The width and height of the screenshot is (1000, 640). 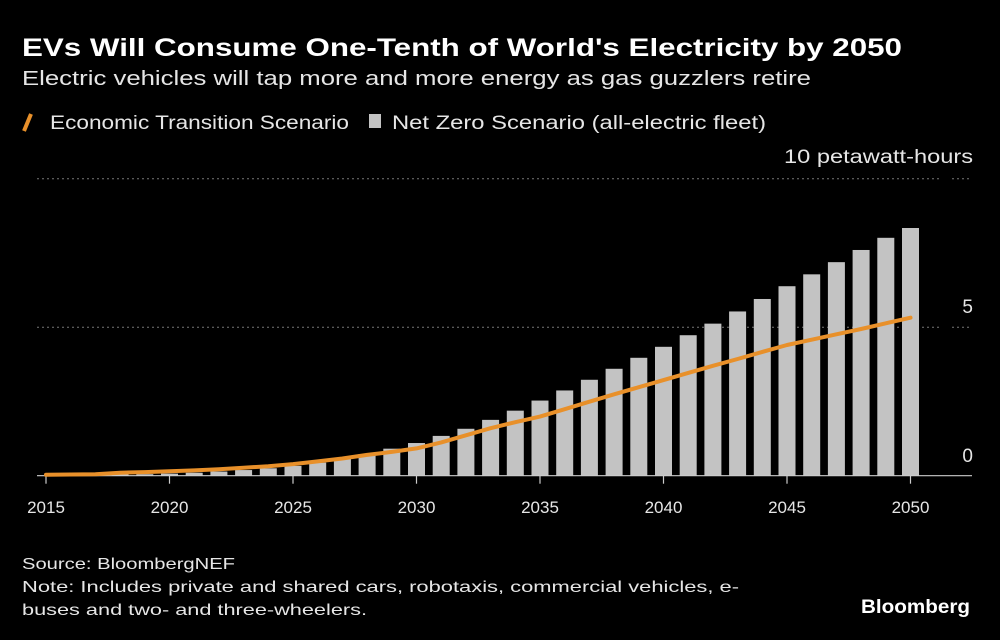 What do you see at coordinates (219, 473) in the screenshot?
I see `bar-2022` at bounding box center [219, 473].